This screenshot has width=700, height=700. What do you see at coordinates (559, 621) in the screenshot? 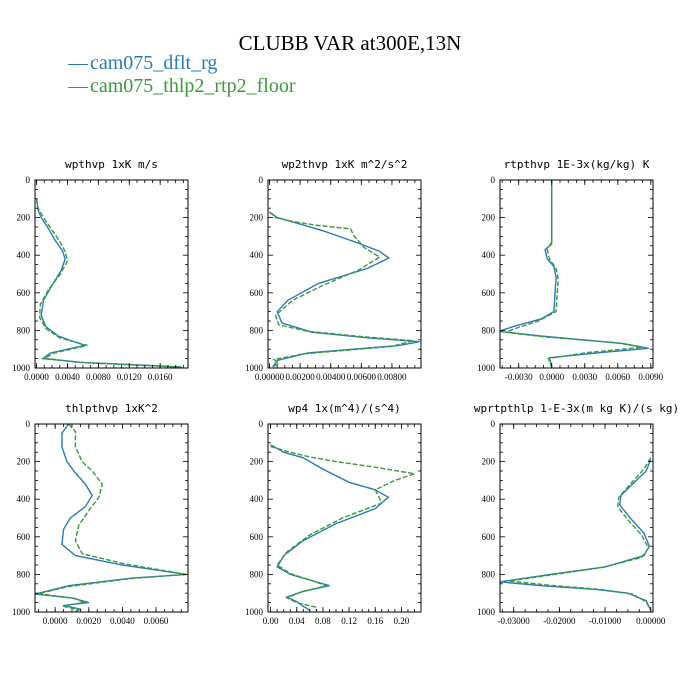
I see `x-tick-label: -0.02000` at bounding box center [559, 621].